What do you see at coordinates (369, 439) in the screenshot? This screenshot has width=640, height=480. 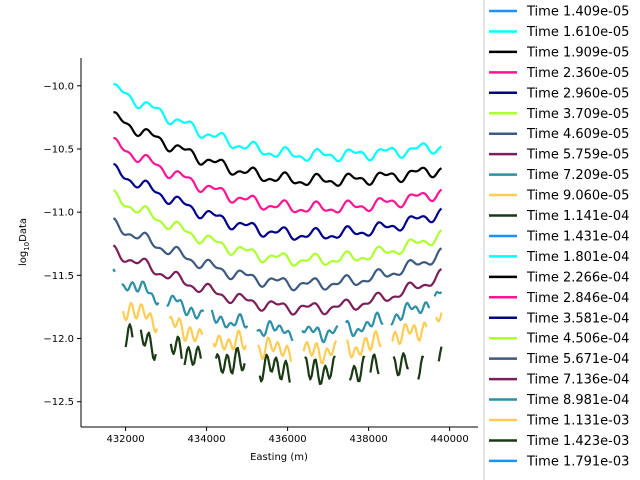 I see `x-tick-label: 438000` at bounding box center [369, 439].